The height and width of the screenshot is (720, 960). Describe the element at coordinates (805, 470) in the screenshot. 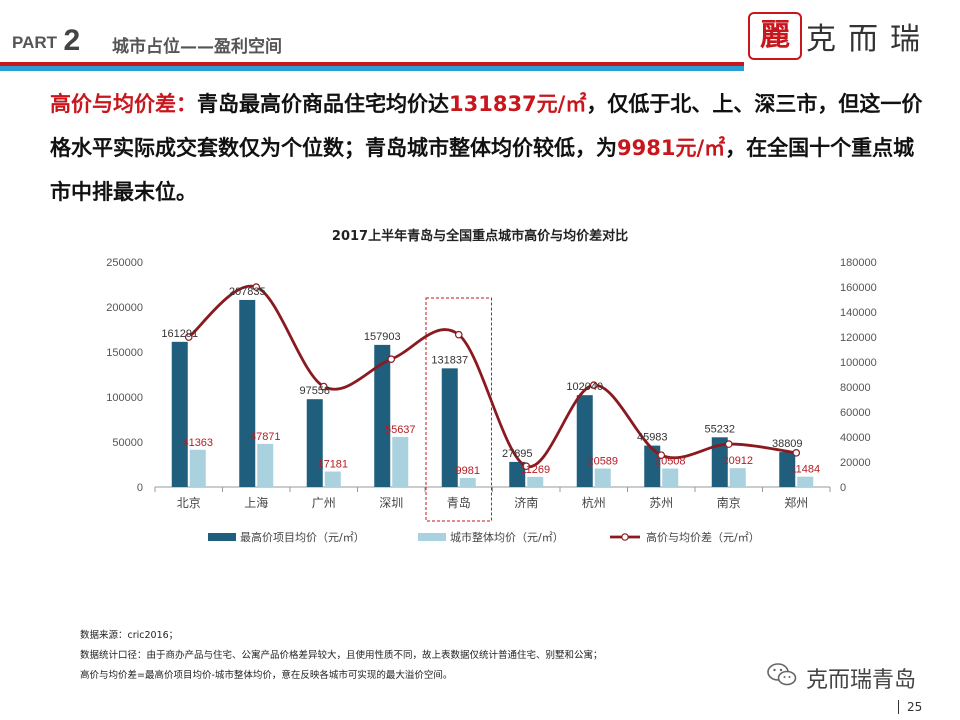

I see `bar-city-avg-label: 11484` at that location.